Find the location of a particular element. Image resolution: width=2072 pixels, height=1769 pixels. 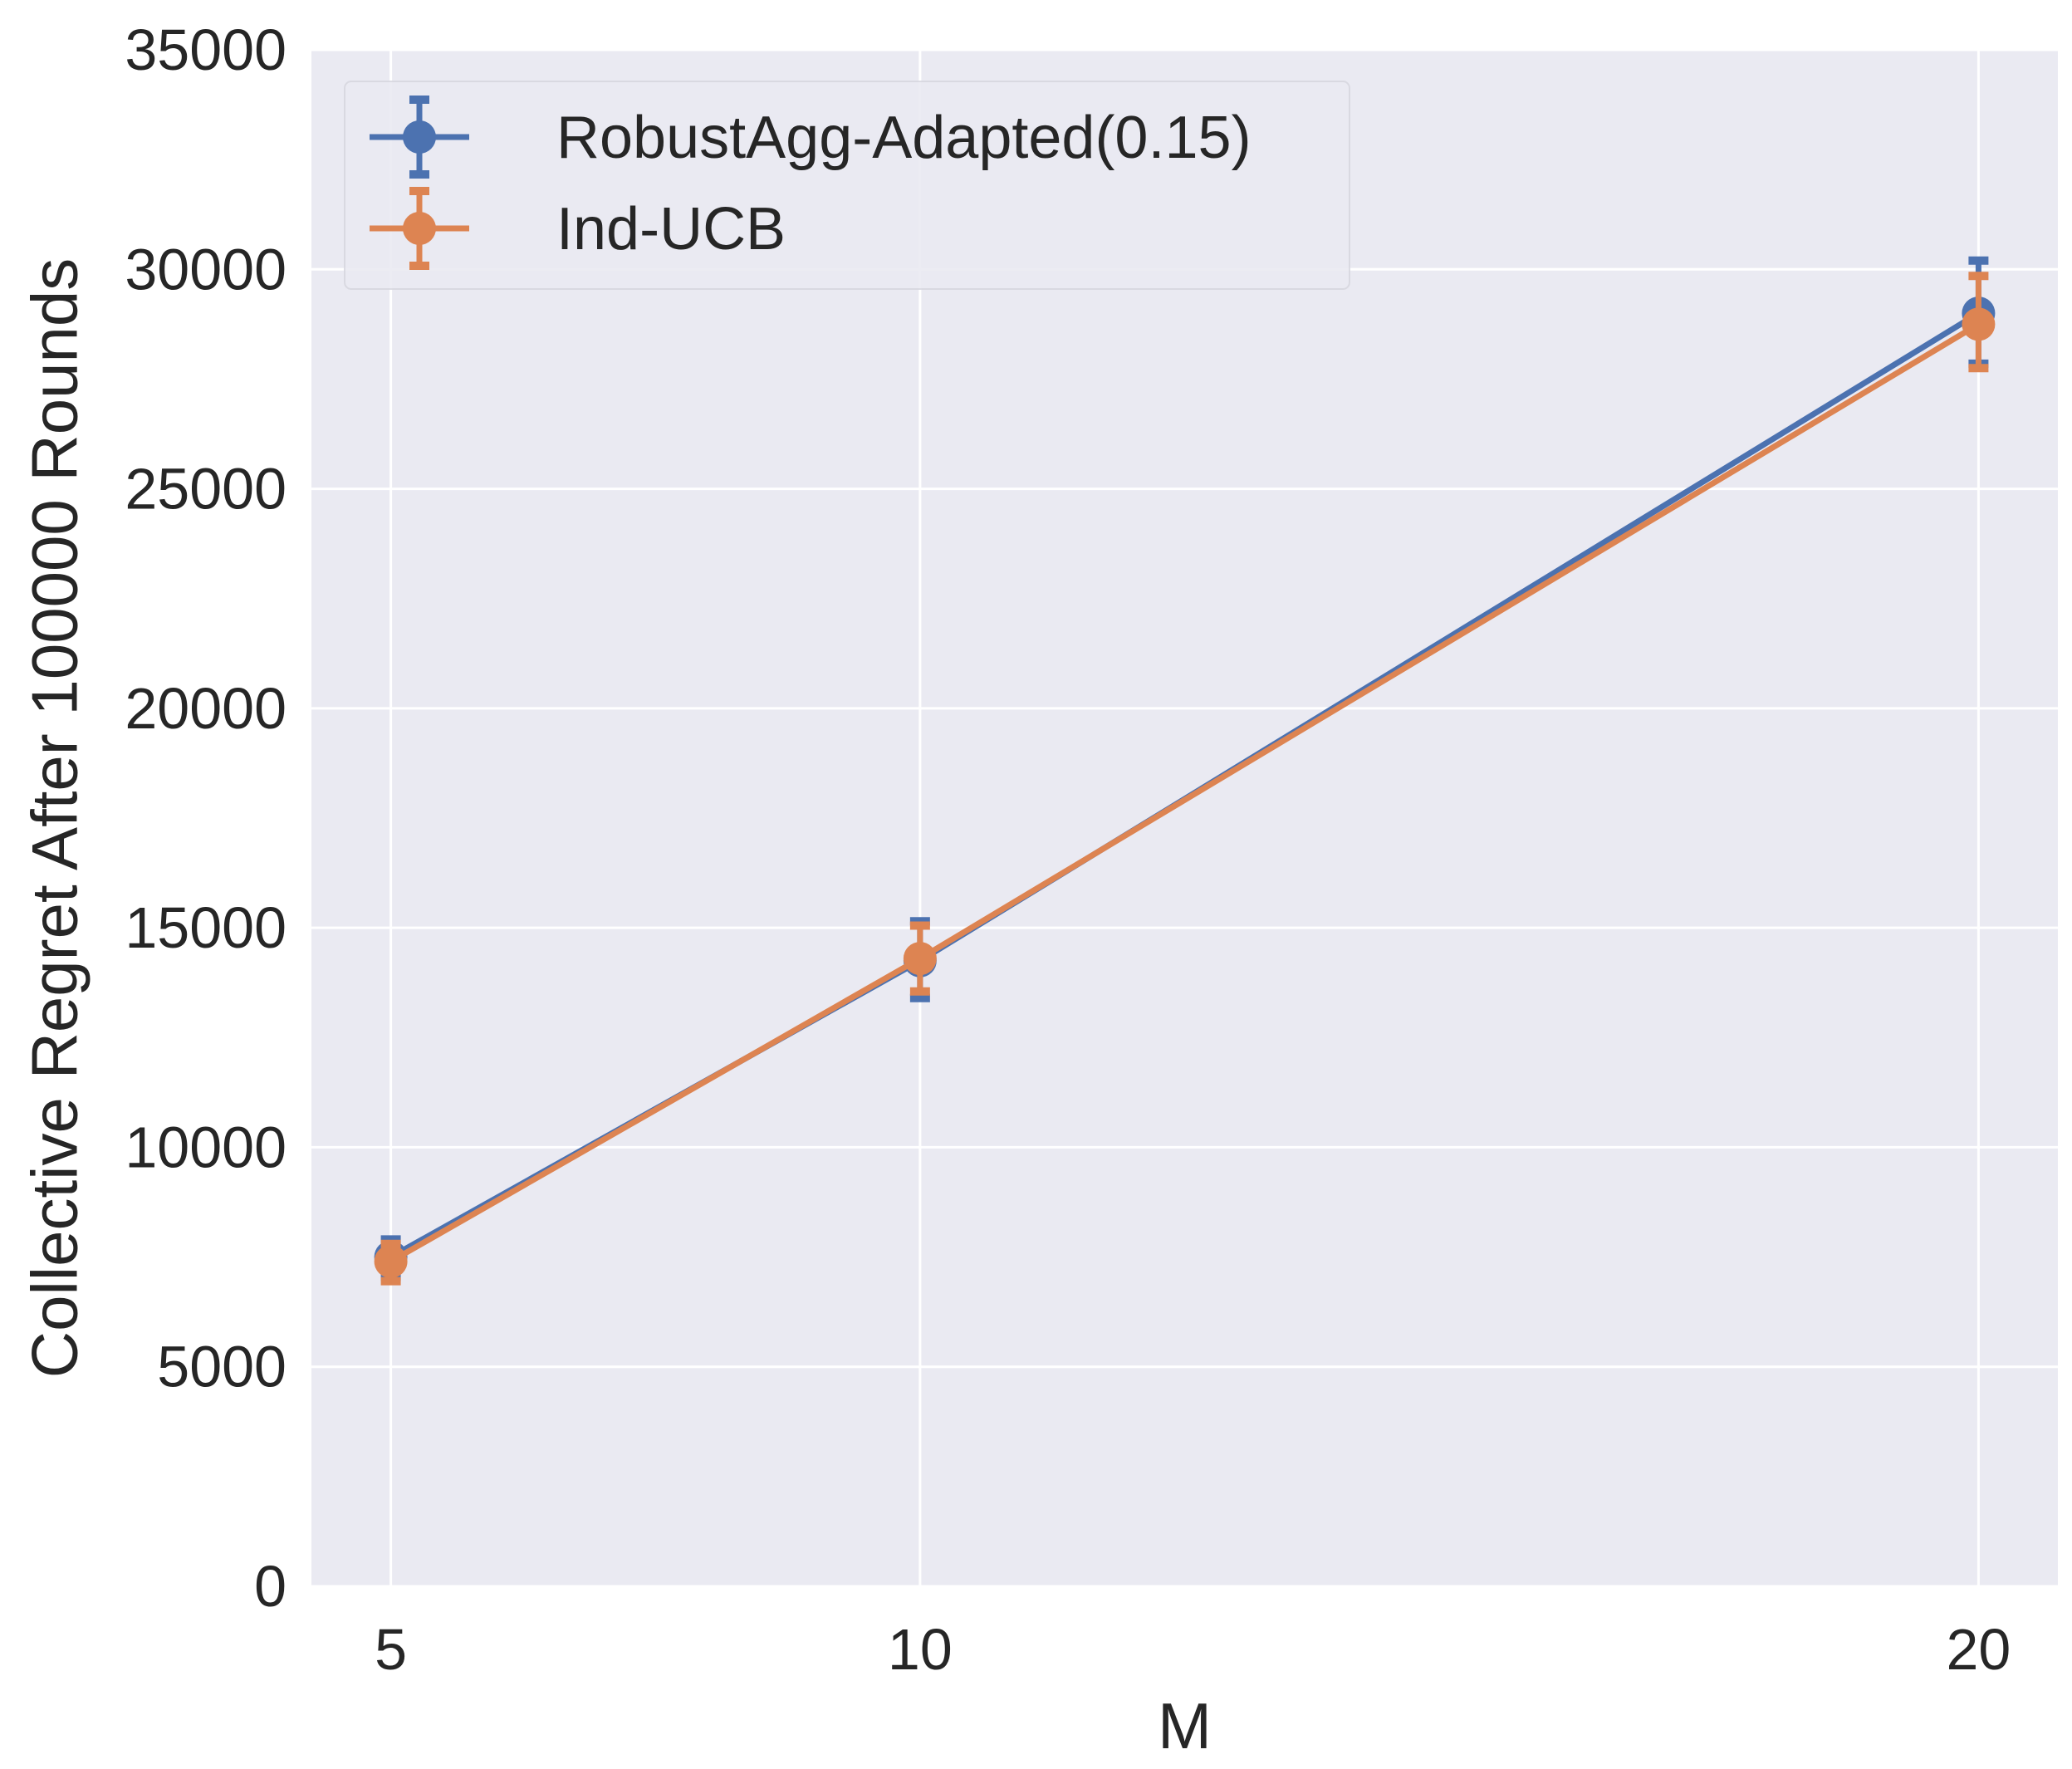

y-tick-label: 20000 is located at coordinates (206, 708).